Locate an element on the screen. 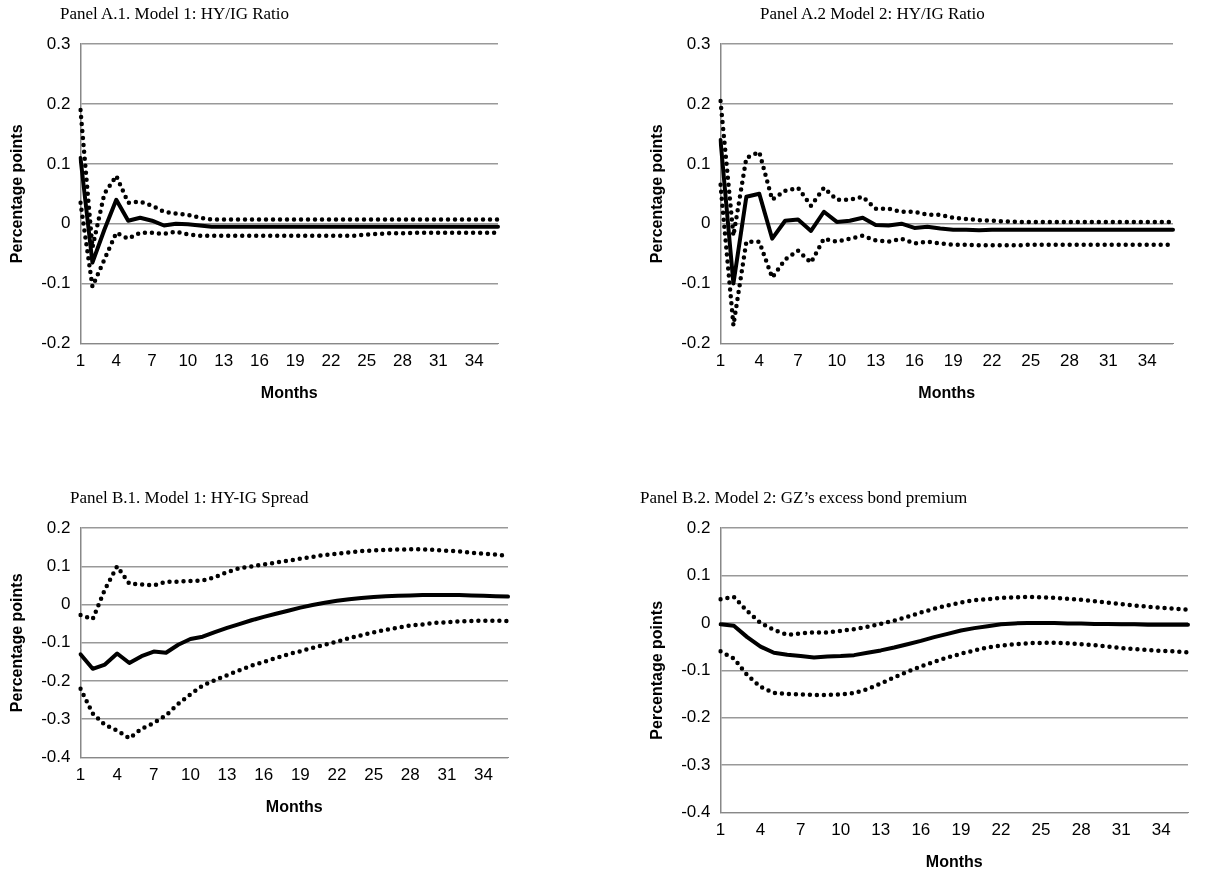 This screenshot has width=1219, height=890. chart-title: Panel A.2 Model 2: HY/IG Ratio is located at coordinates (872, 14).